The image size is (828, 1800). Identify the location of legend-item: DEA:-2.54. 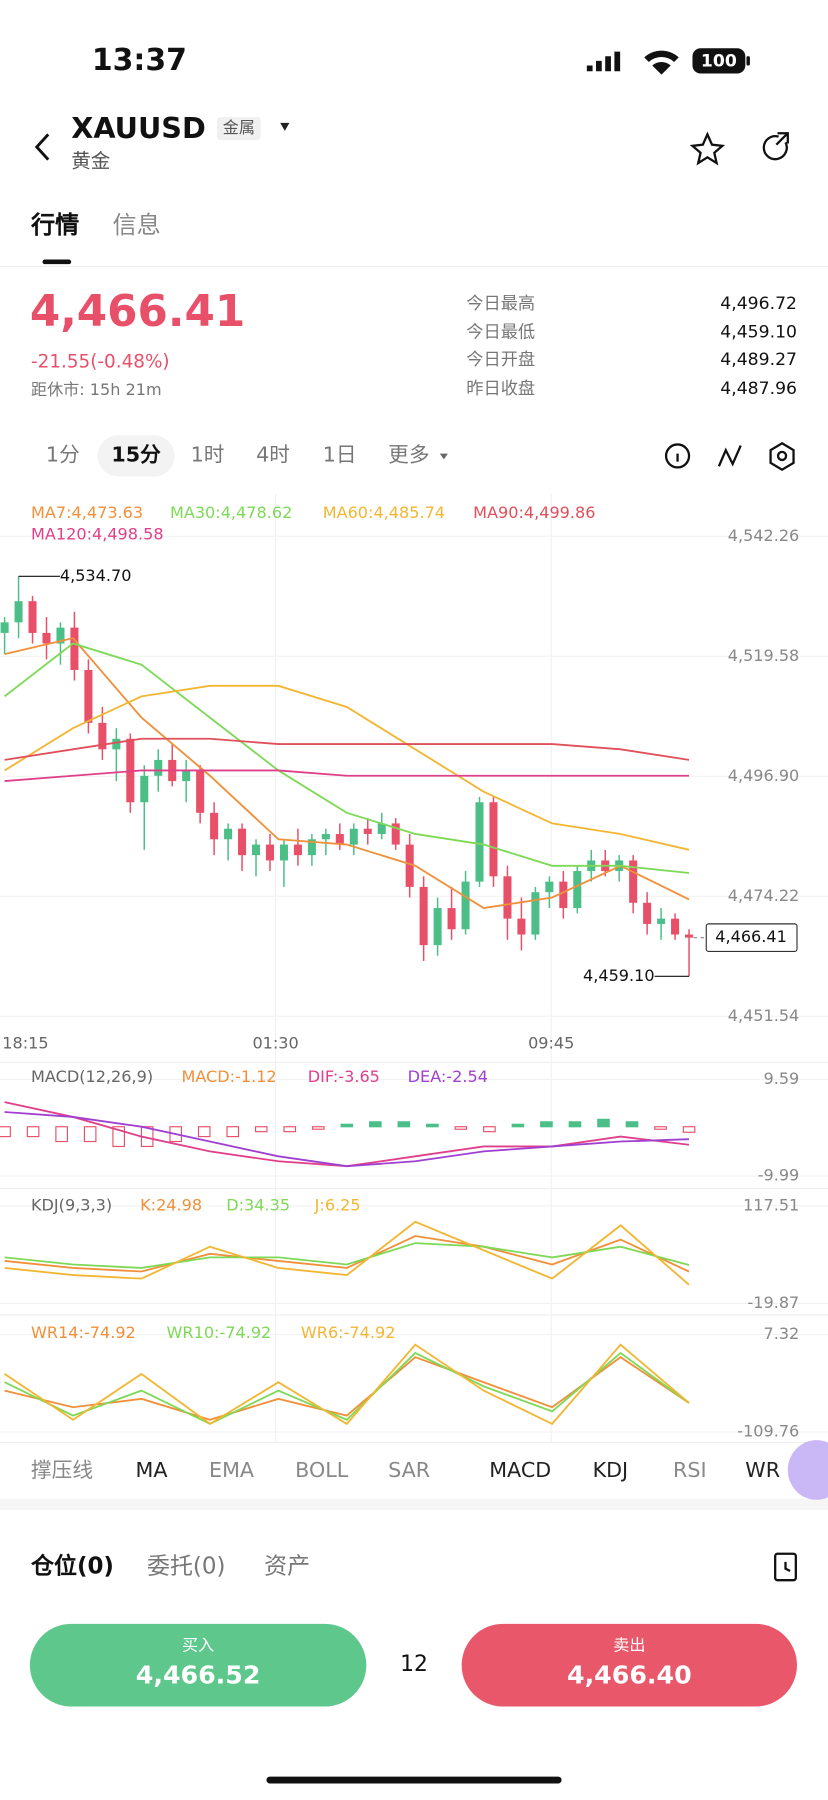
(447, 1077).